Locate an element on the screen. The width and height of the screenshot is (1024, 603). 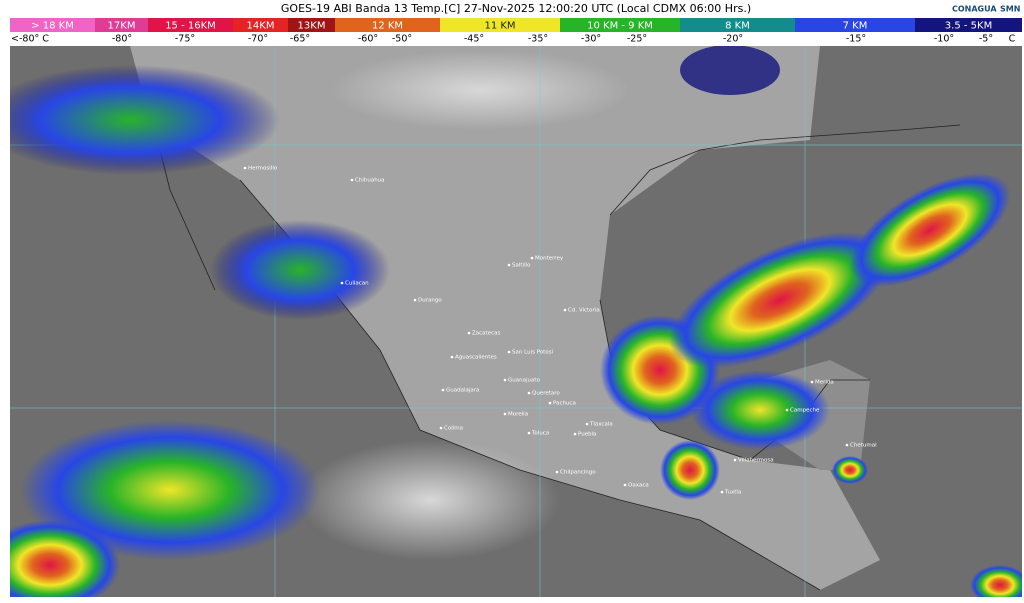
scale-label: 17KM is located at coordinates (122, 26).